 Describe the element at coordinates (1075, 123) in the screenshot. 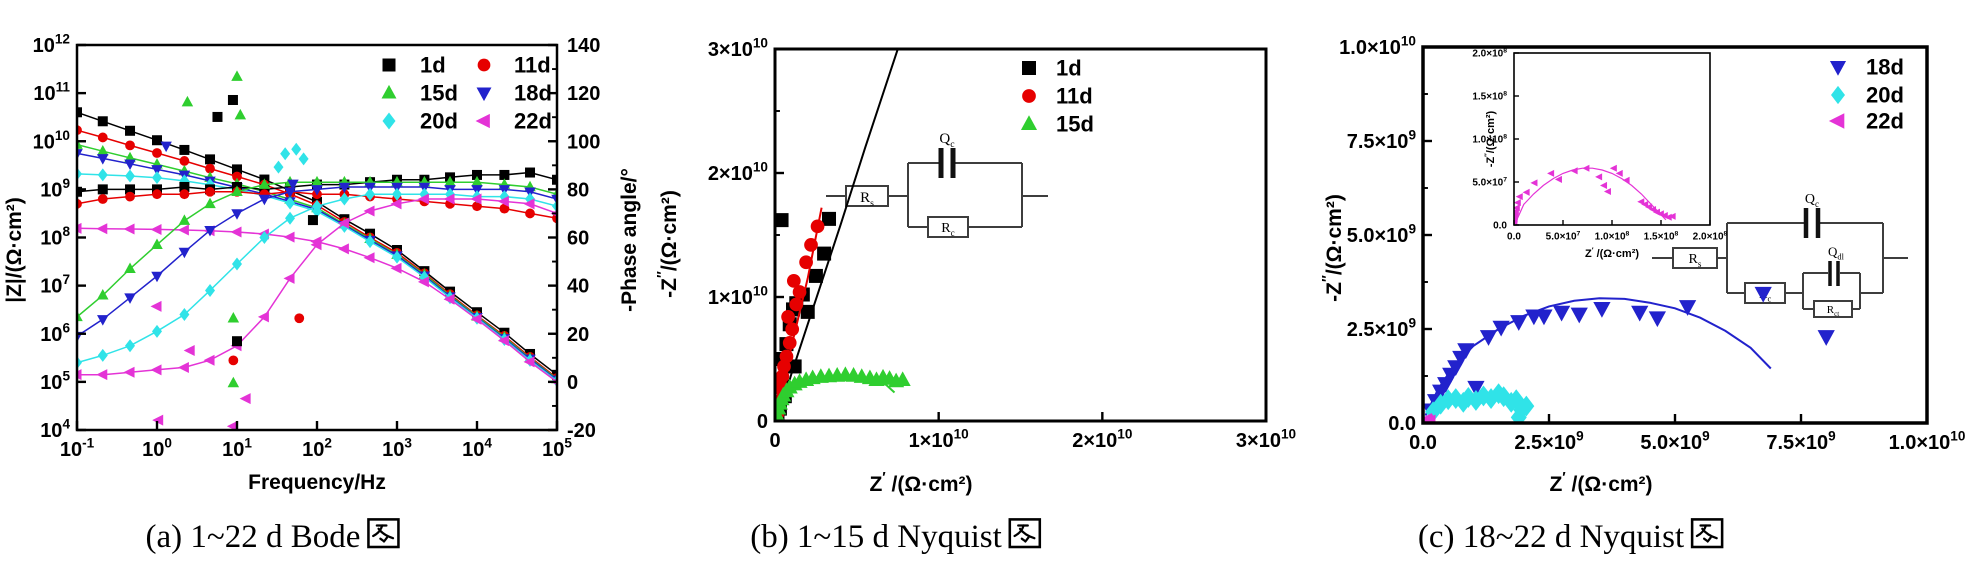

I see `legend-label: 15d` at that location.